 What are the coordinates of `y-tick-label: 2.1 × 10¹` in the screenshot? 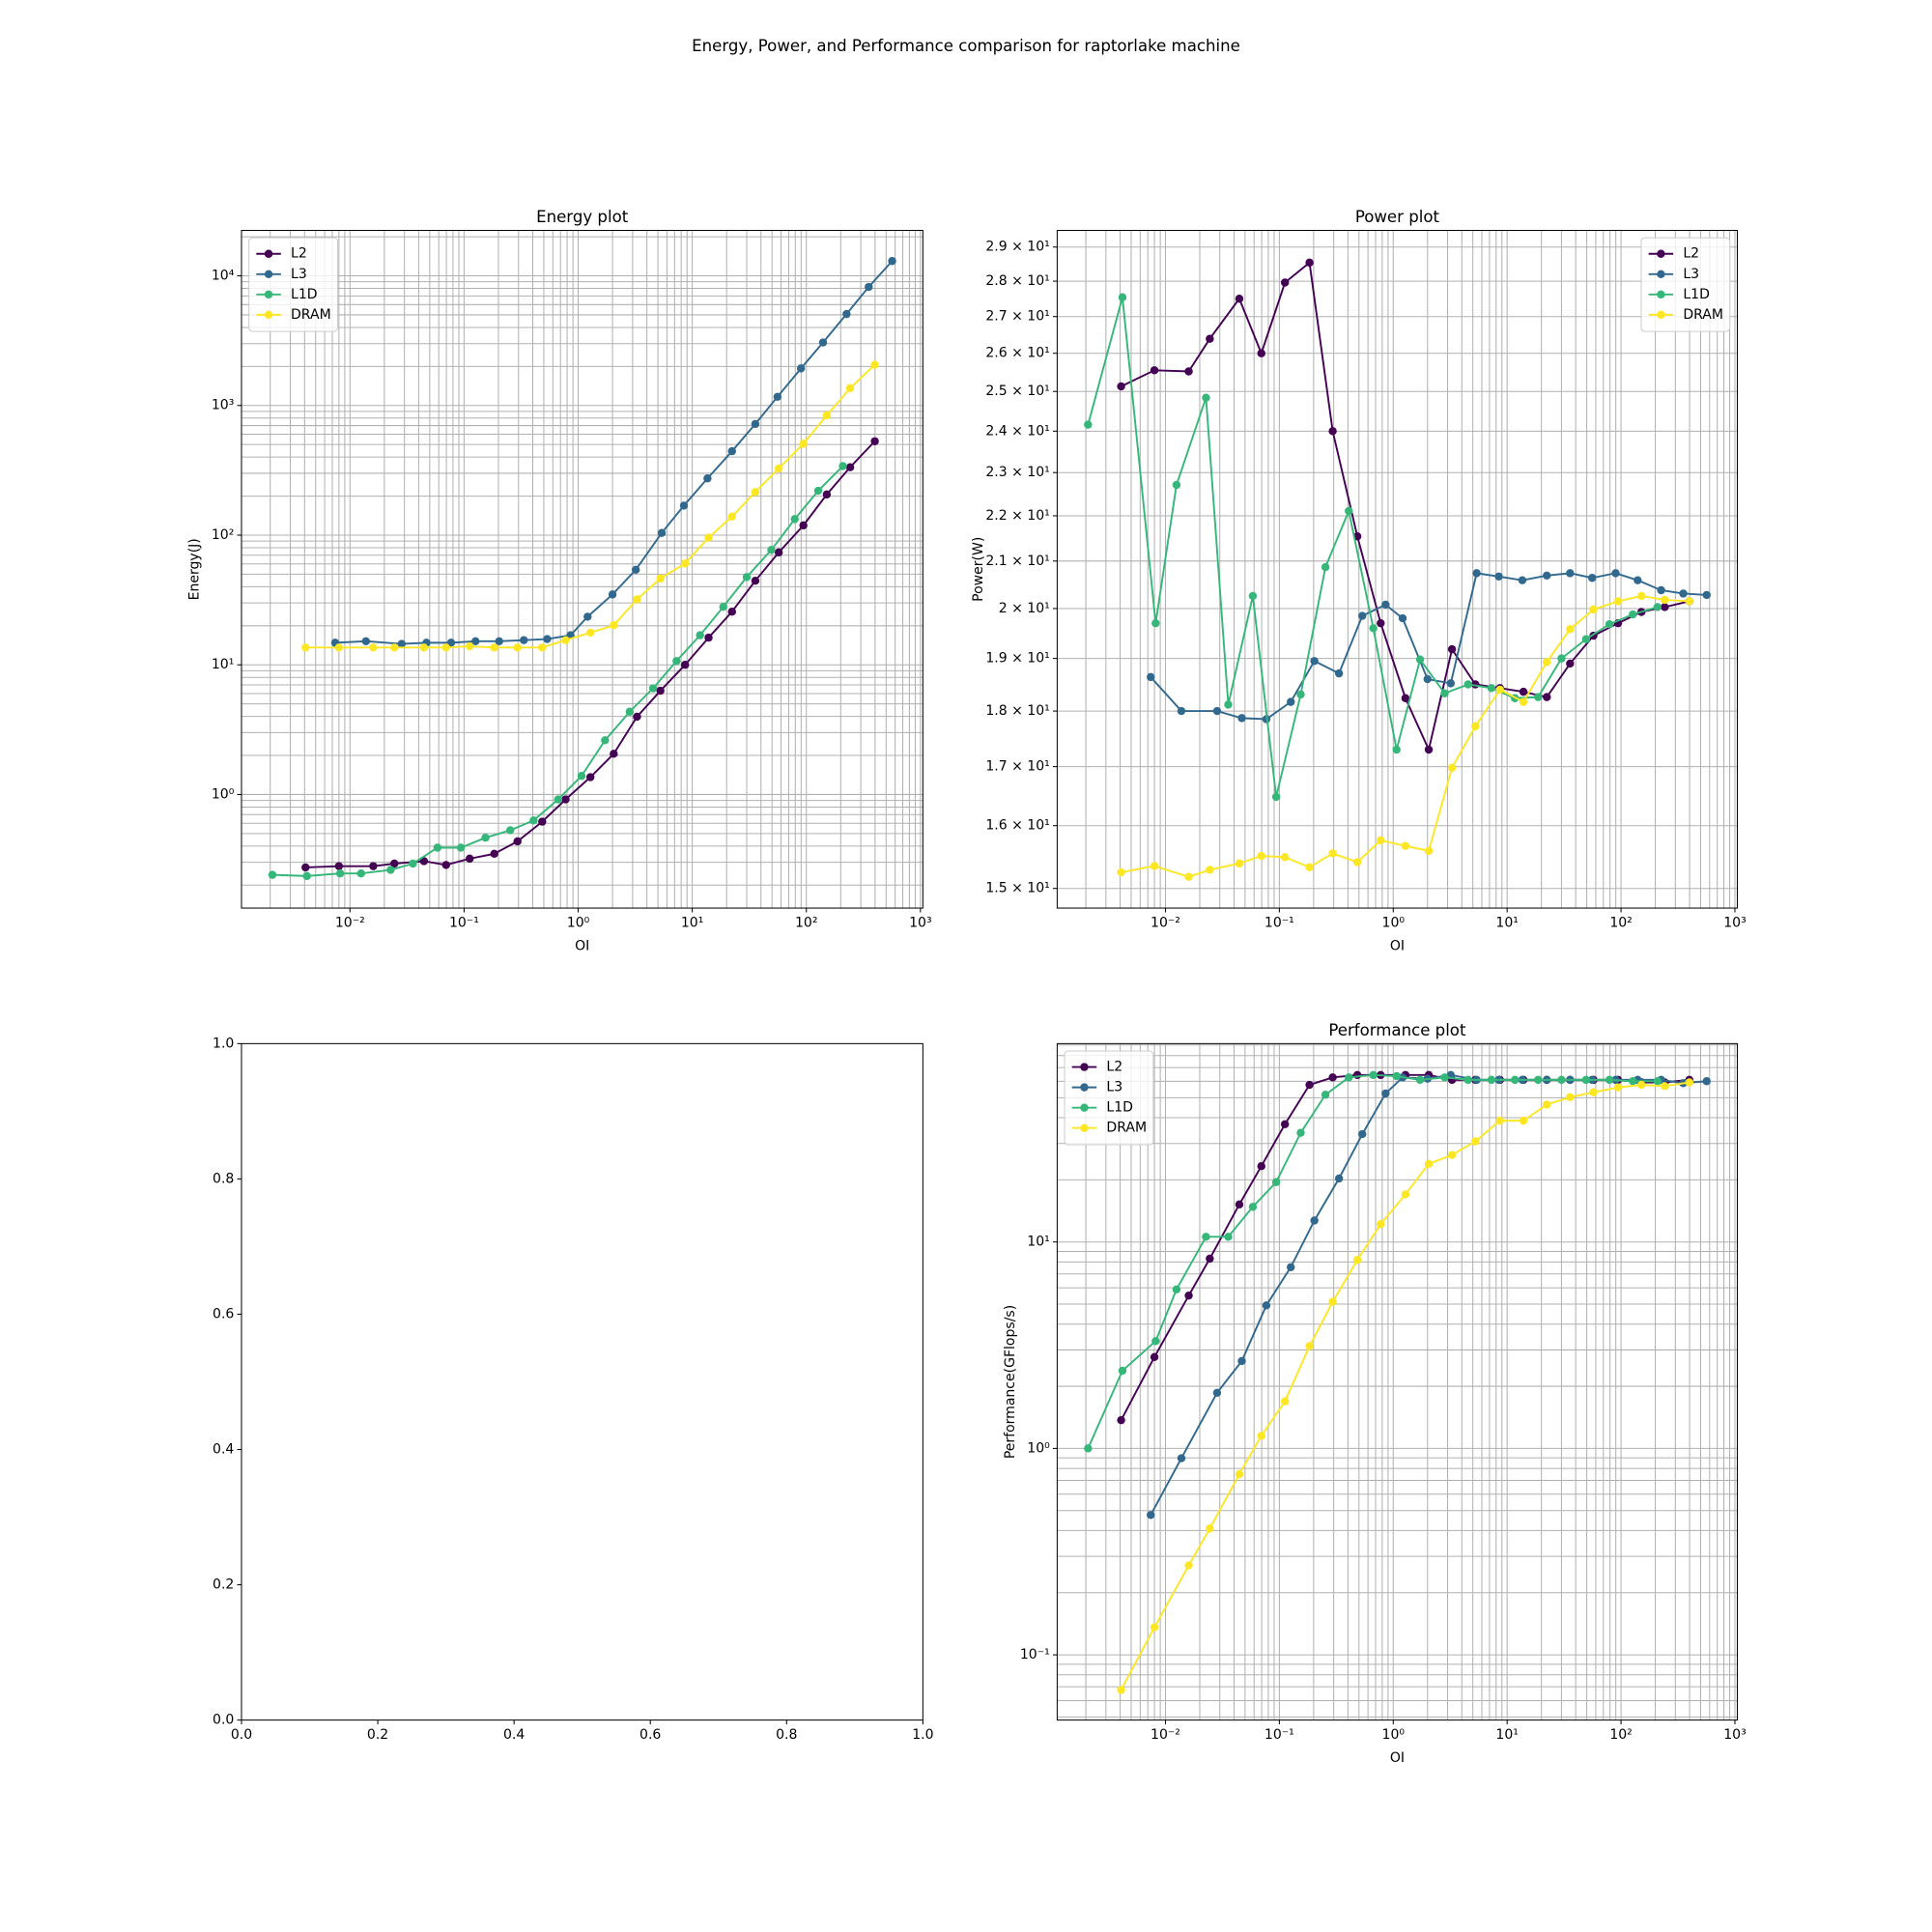 It's located at (1017, 561).